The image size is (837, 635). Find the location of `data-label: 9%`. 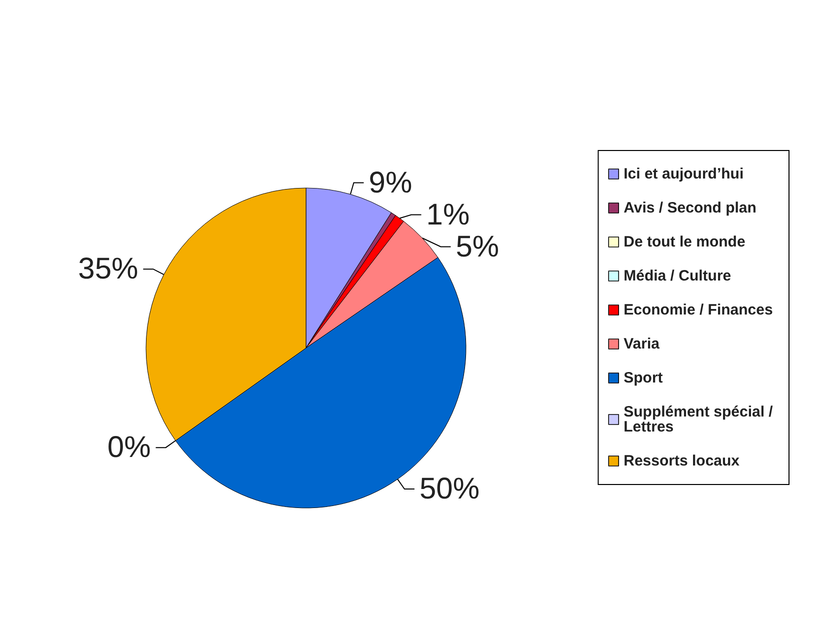

data-label: 9% is located at coordinates (390, 183).